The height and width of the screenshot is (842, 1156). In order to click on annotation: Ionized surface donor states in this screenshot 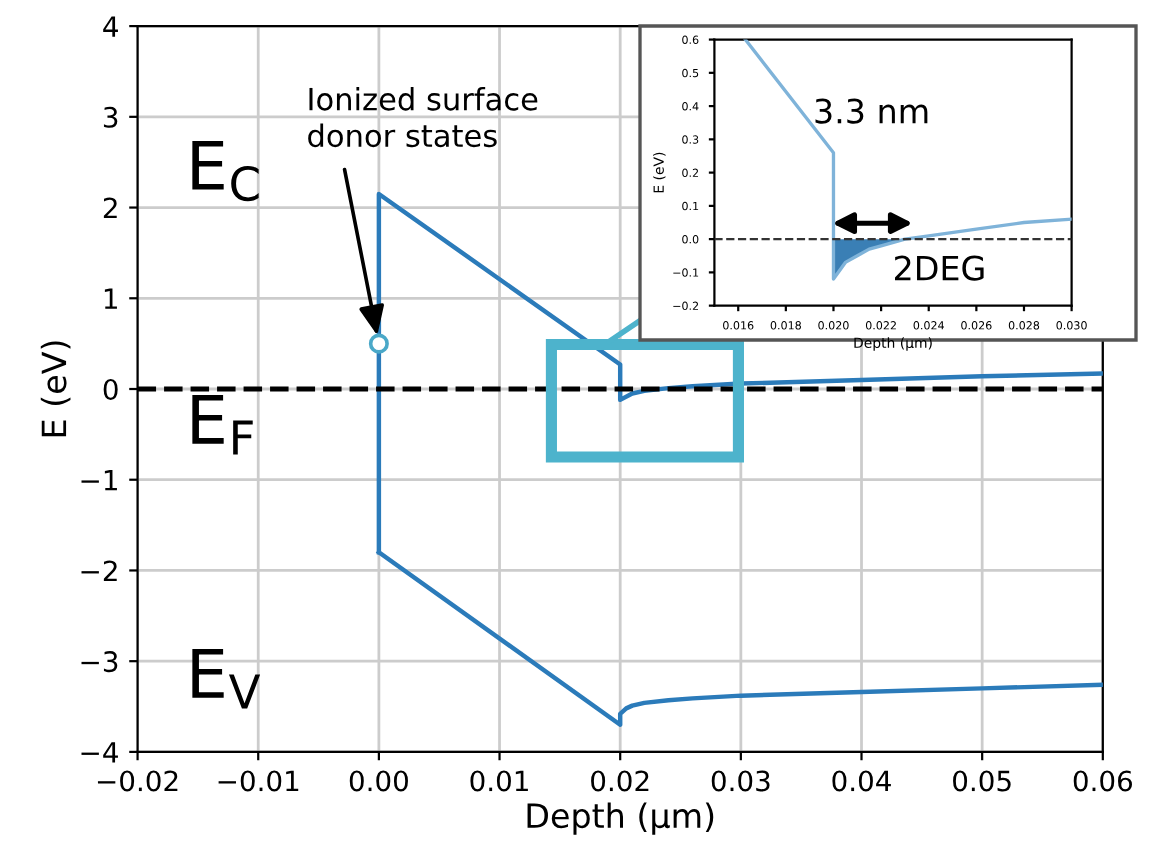, I will do `click(423, 117)`.